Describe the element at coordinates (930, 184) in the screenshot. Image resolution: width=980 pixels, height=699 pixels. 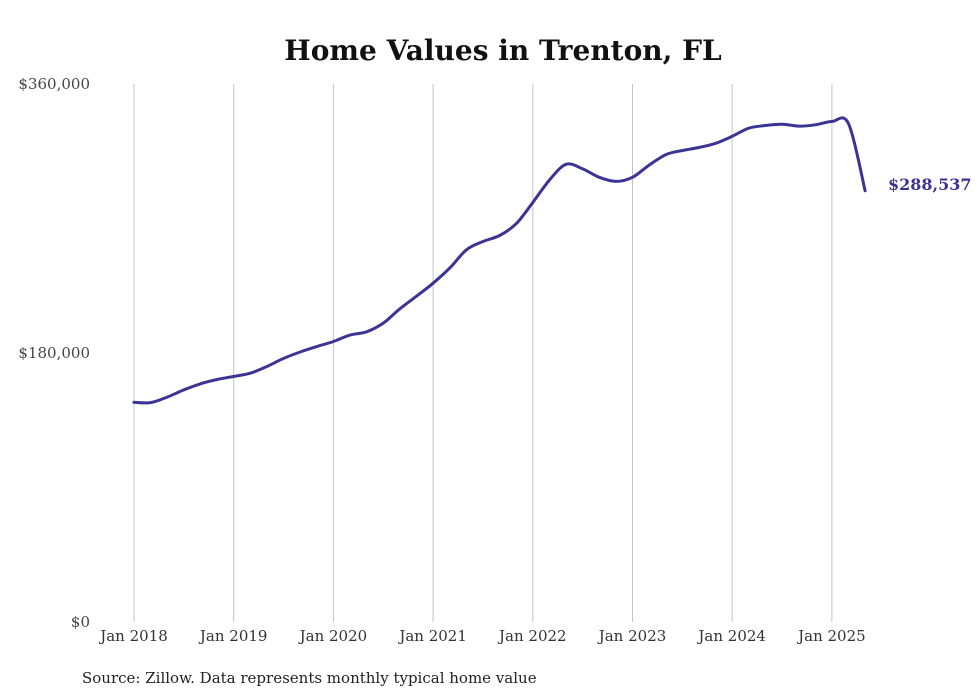
I see `latest-value-label: $288,537` at that location.